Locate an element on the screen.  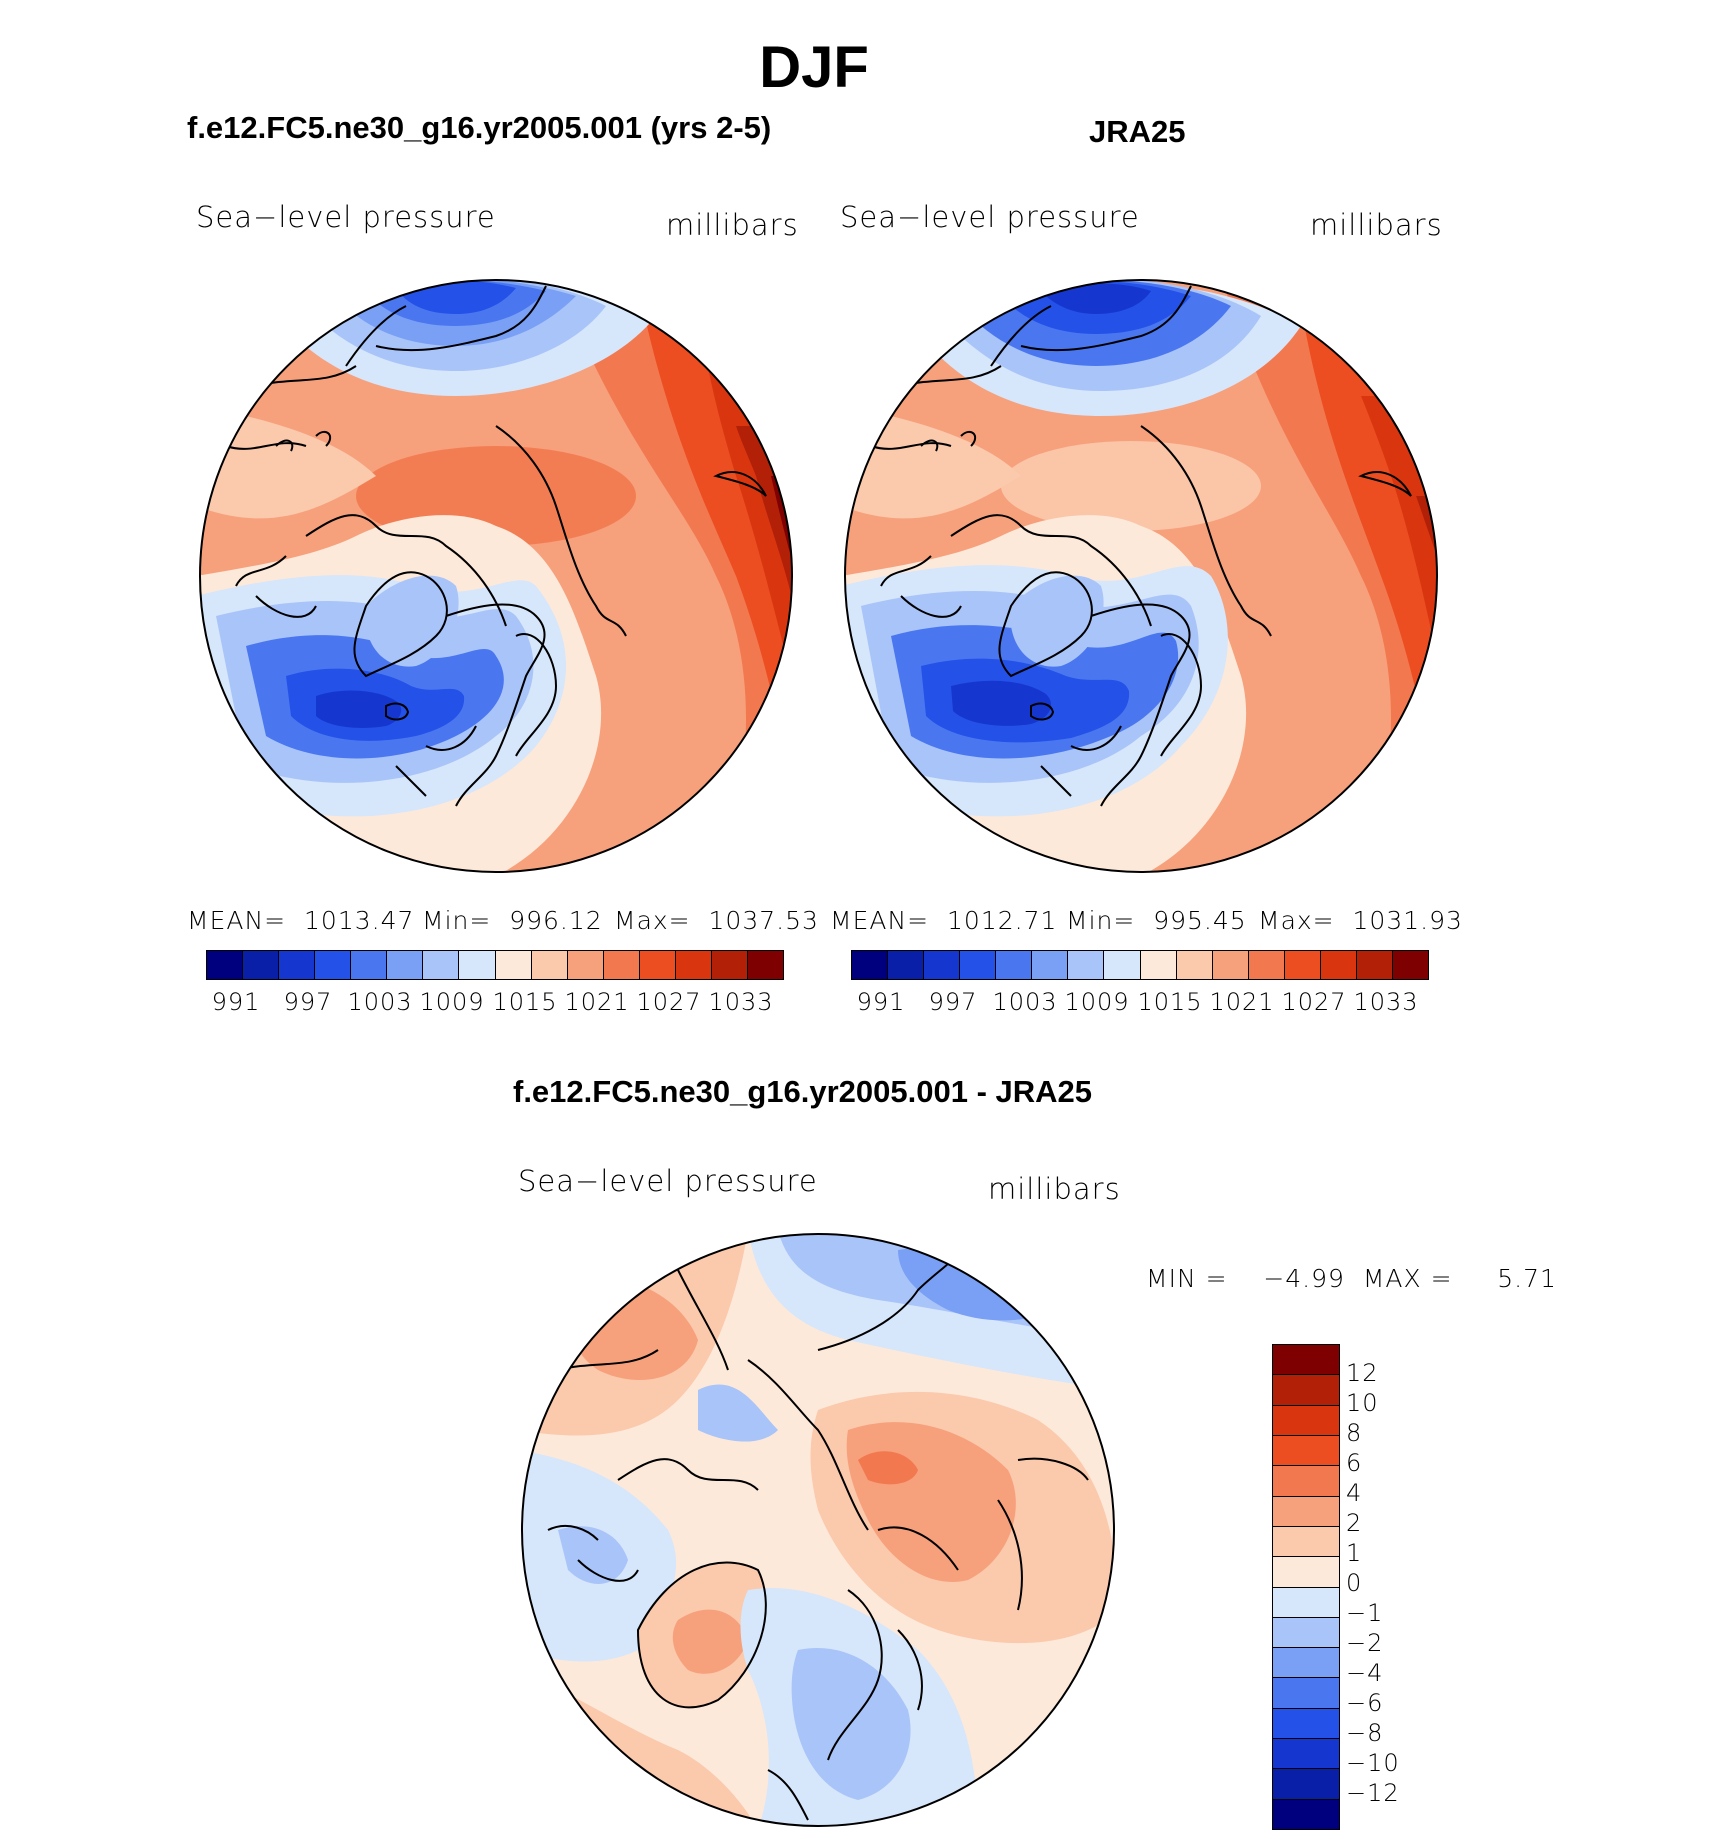
figure-title: DJF is located at coordinates (814, 67).